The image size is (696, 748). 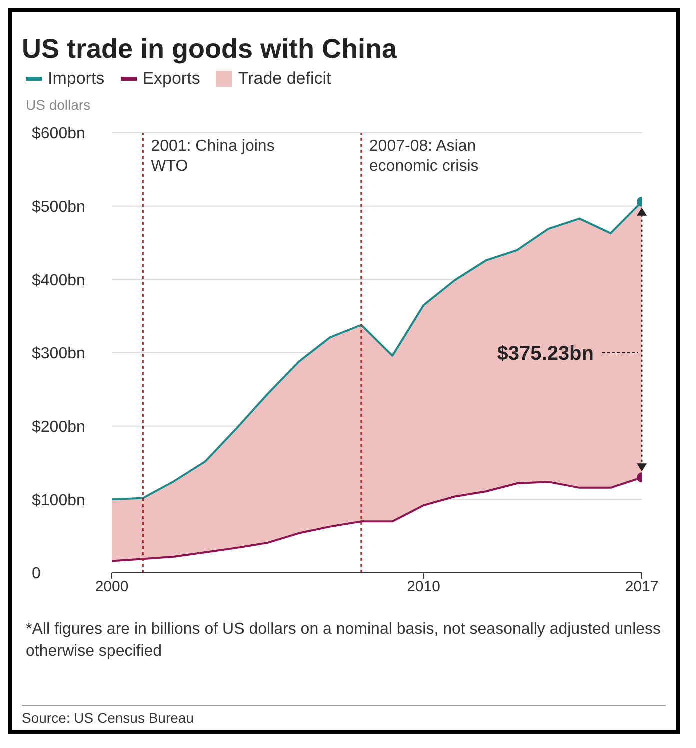 What do you see at coordinates (59, 354) in the screenshot?
I see `y-tick-label: $300bn` at bounding box center [59, 354].